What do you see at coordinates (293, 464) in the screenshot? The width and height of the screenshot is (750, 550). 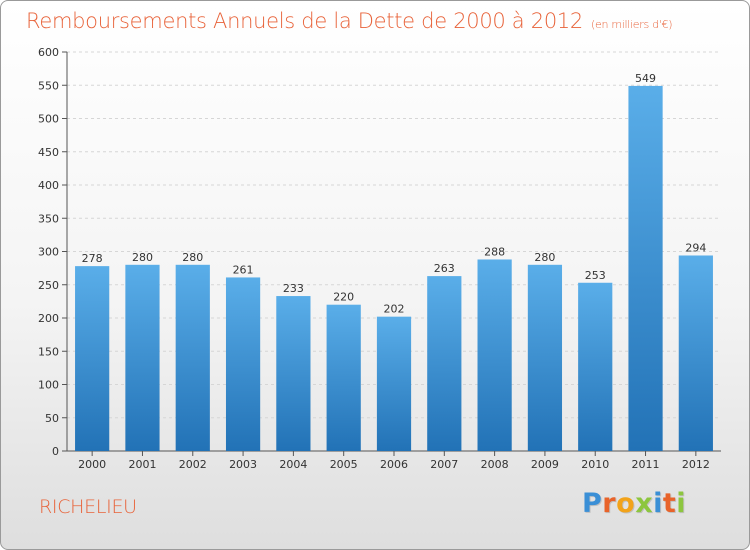 I see `x-tick-label: 2004` at bounding box center [293, 464].